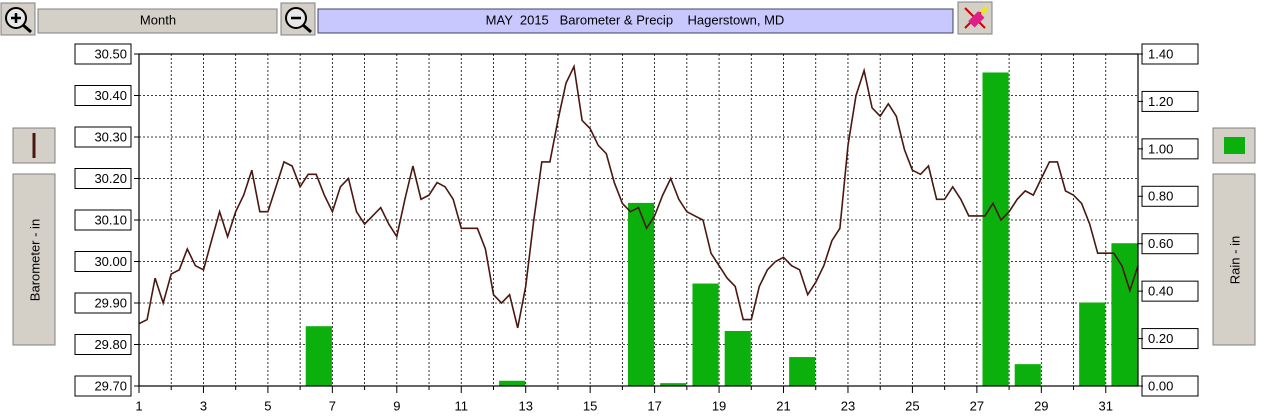  I want to click on y-tick-label: 30.30, so click(110, 136).